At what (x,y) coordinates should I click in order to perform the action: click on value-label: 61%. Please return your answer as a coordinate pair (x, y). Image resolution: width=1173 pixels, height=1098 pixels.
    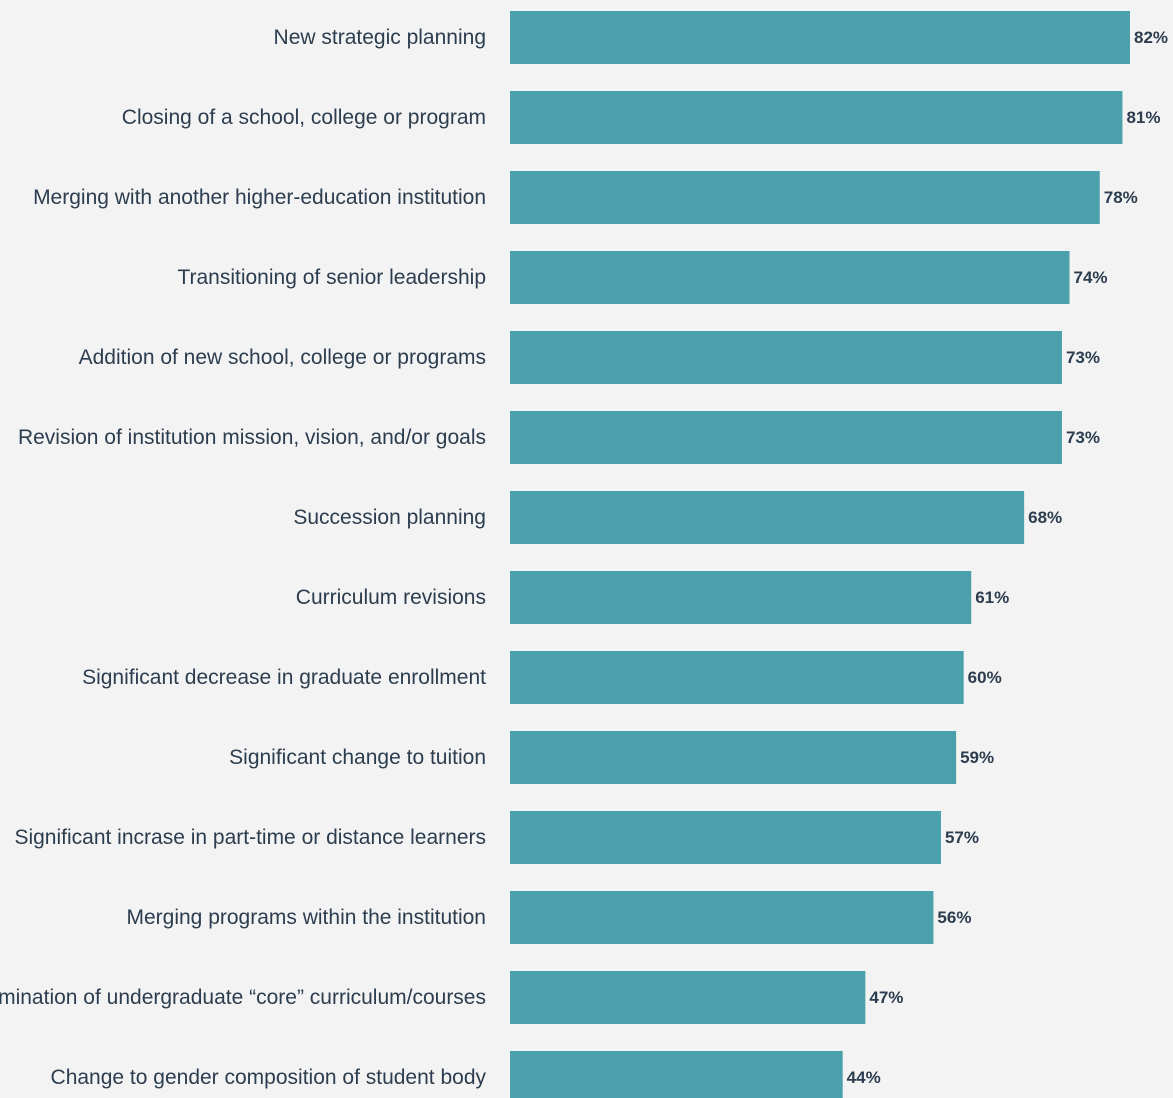
    Looking at the image, I should click on (992, 597).